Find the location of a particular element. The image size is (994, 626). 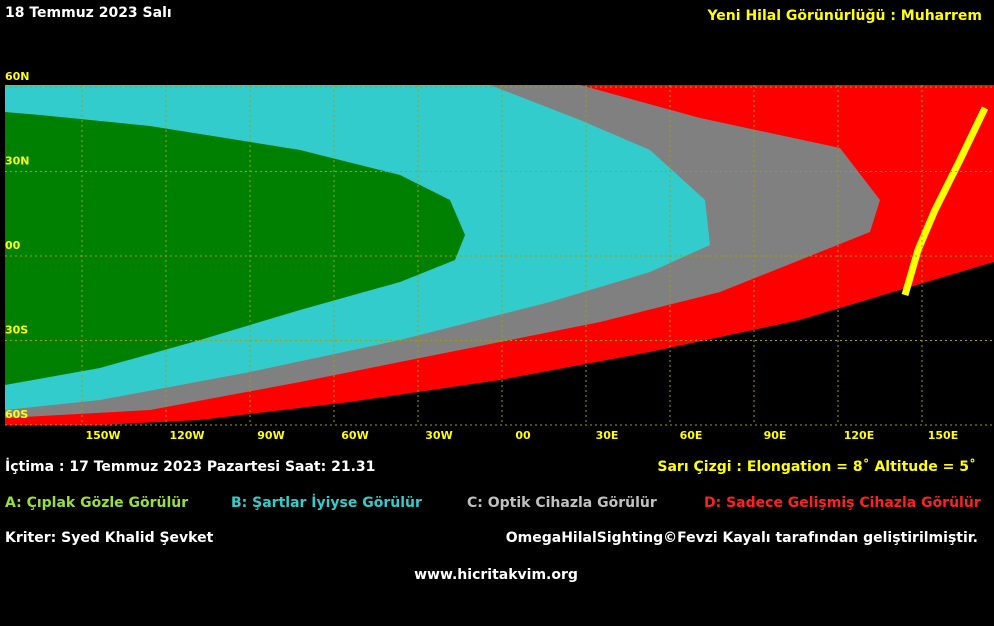

lon-label: 120W is located at coordinates (186, 435).